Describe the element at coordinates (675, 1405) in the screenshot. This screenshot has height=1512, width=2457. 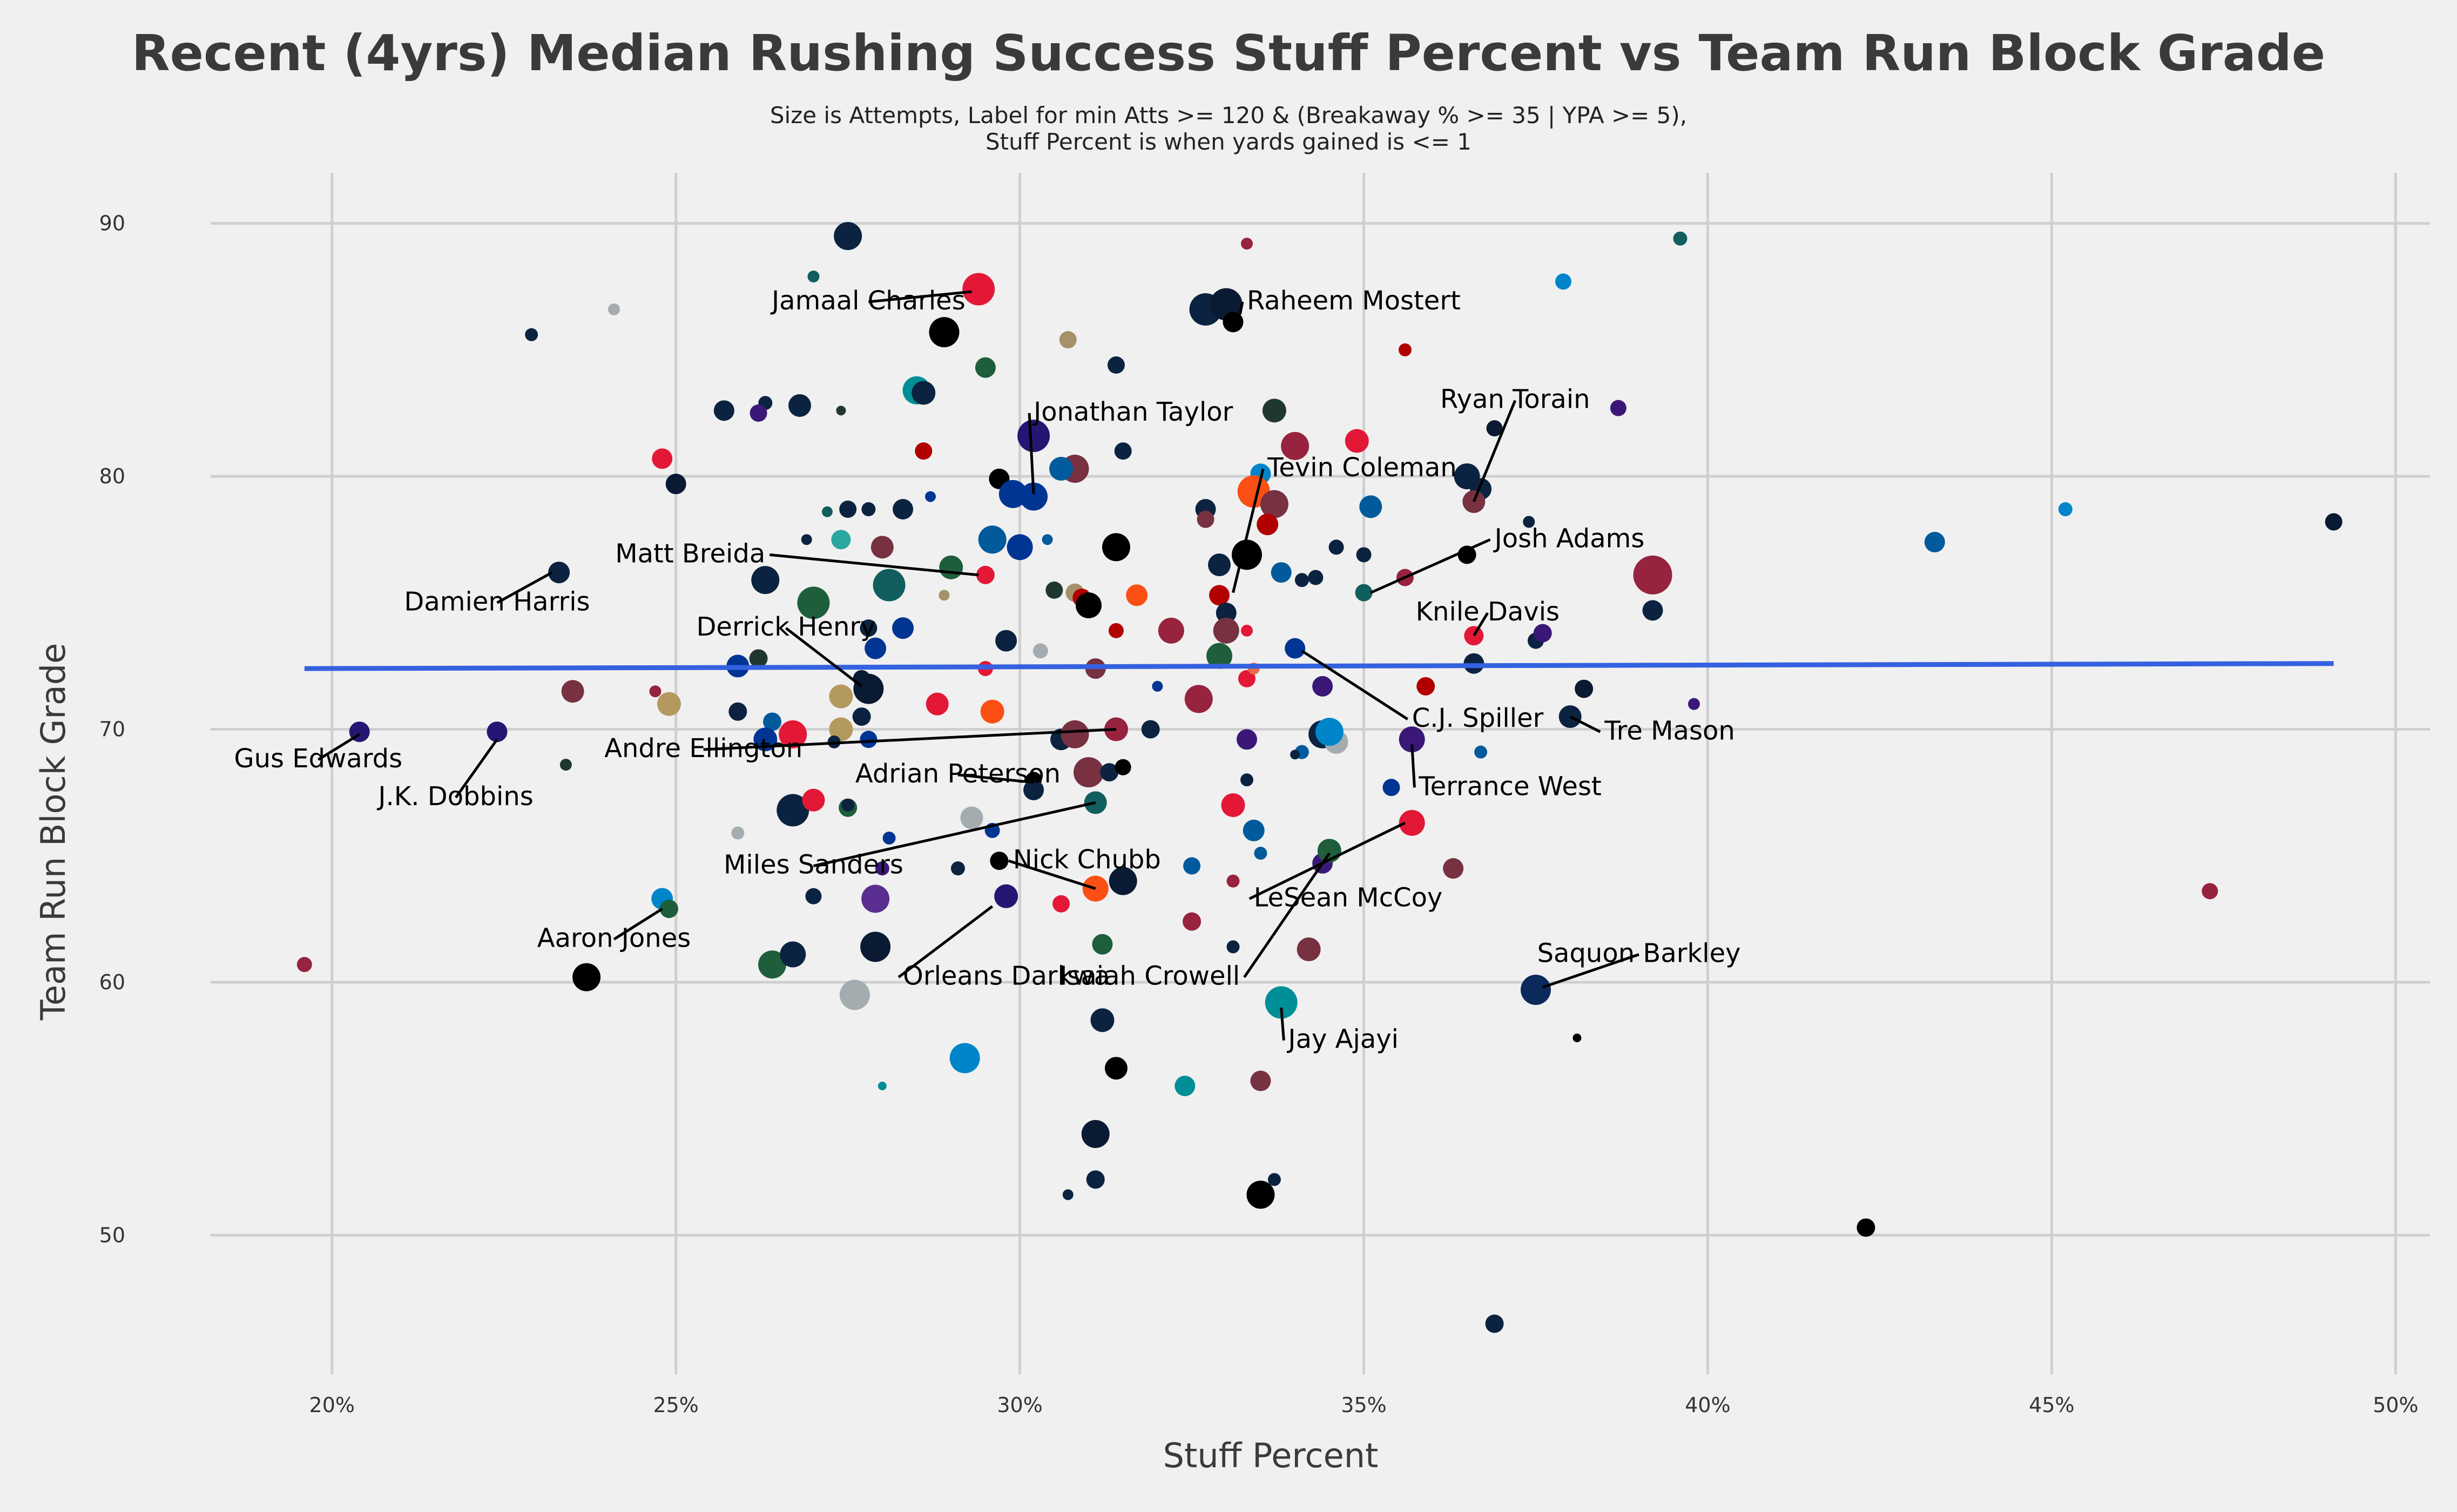
I see `x-tick-label: 25%` at that location.